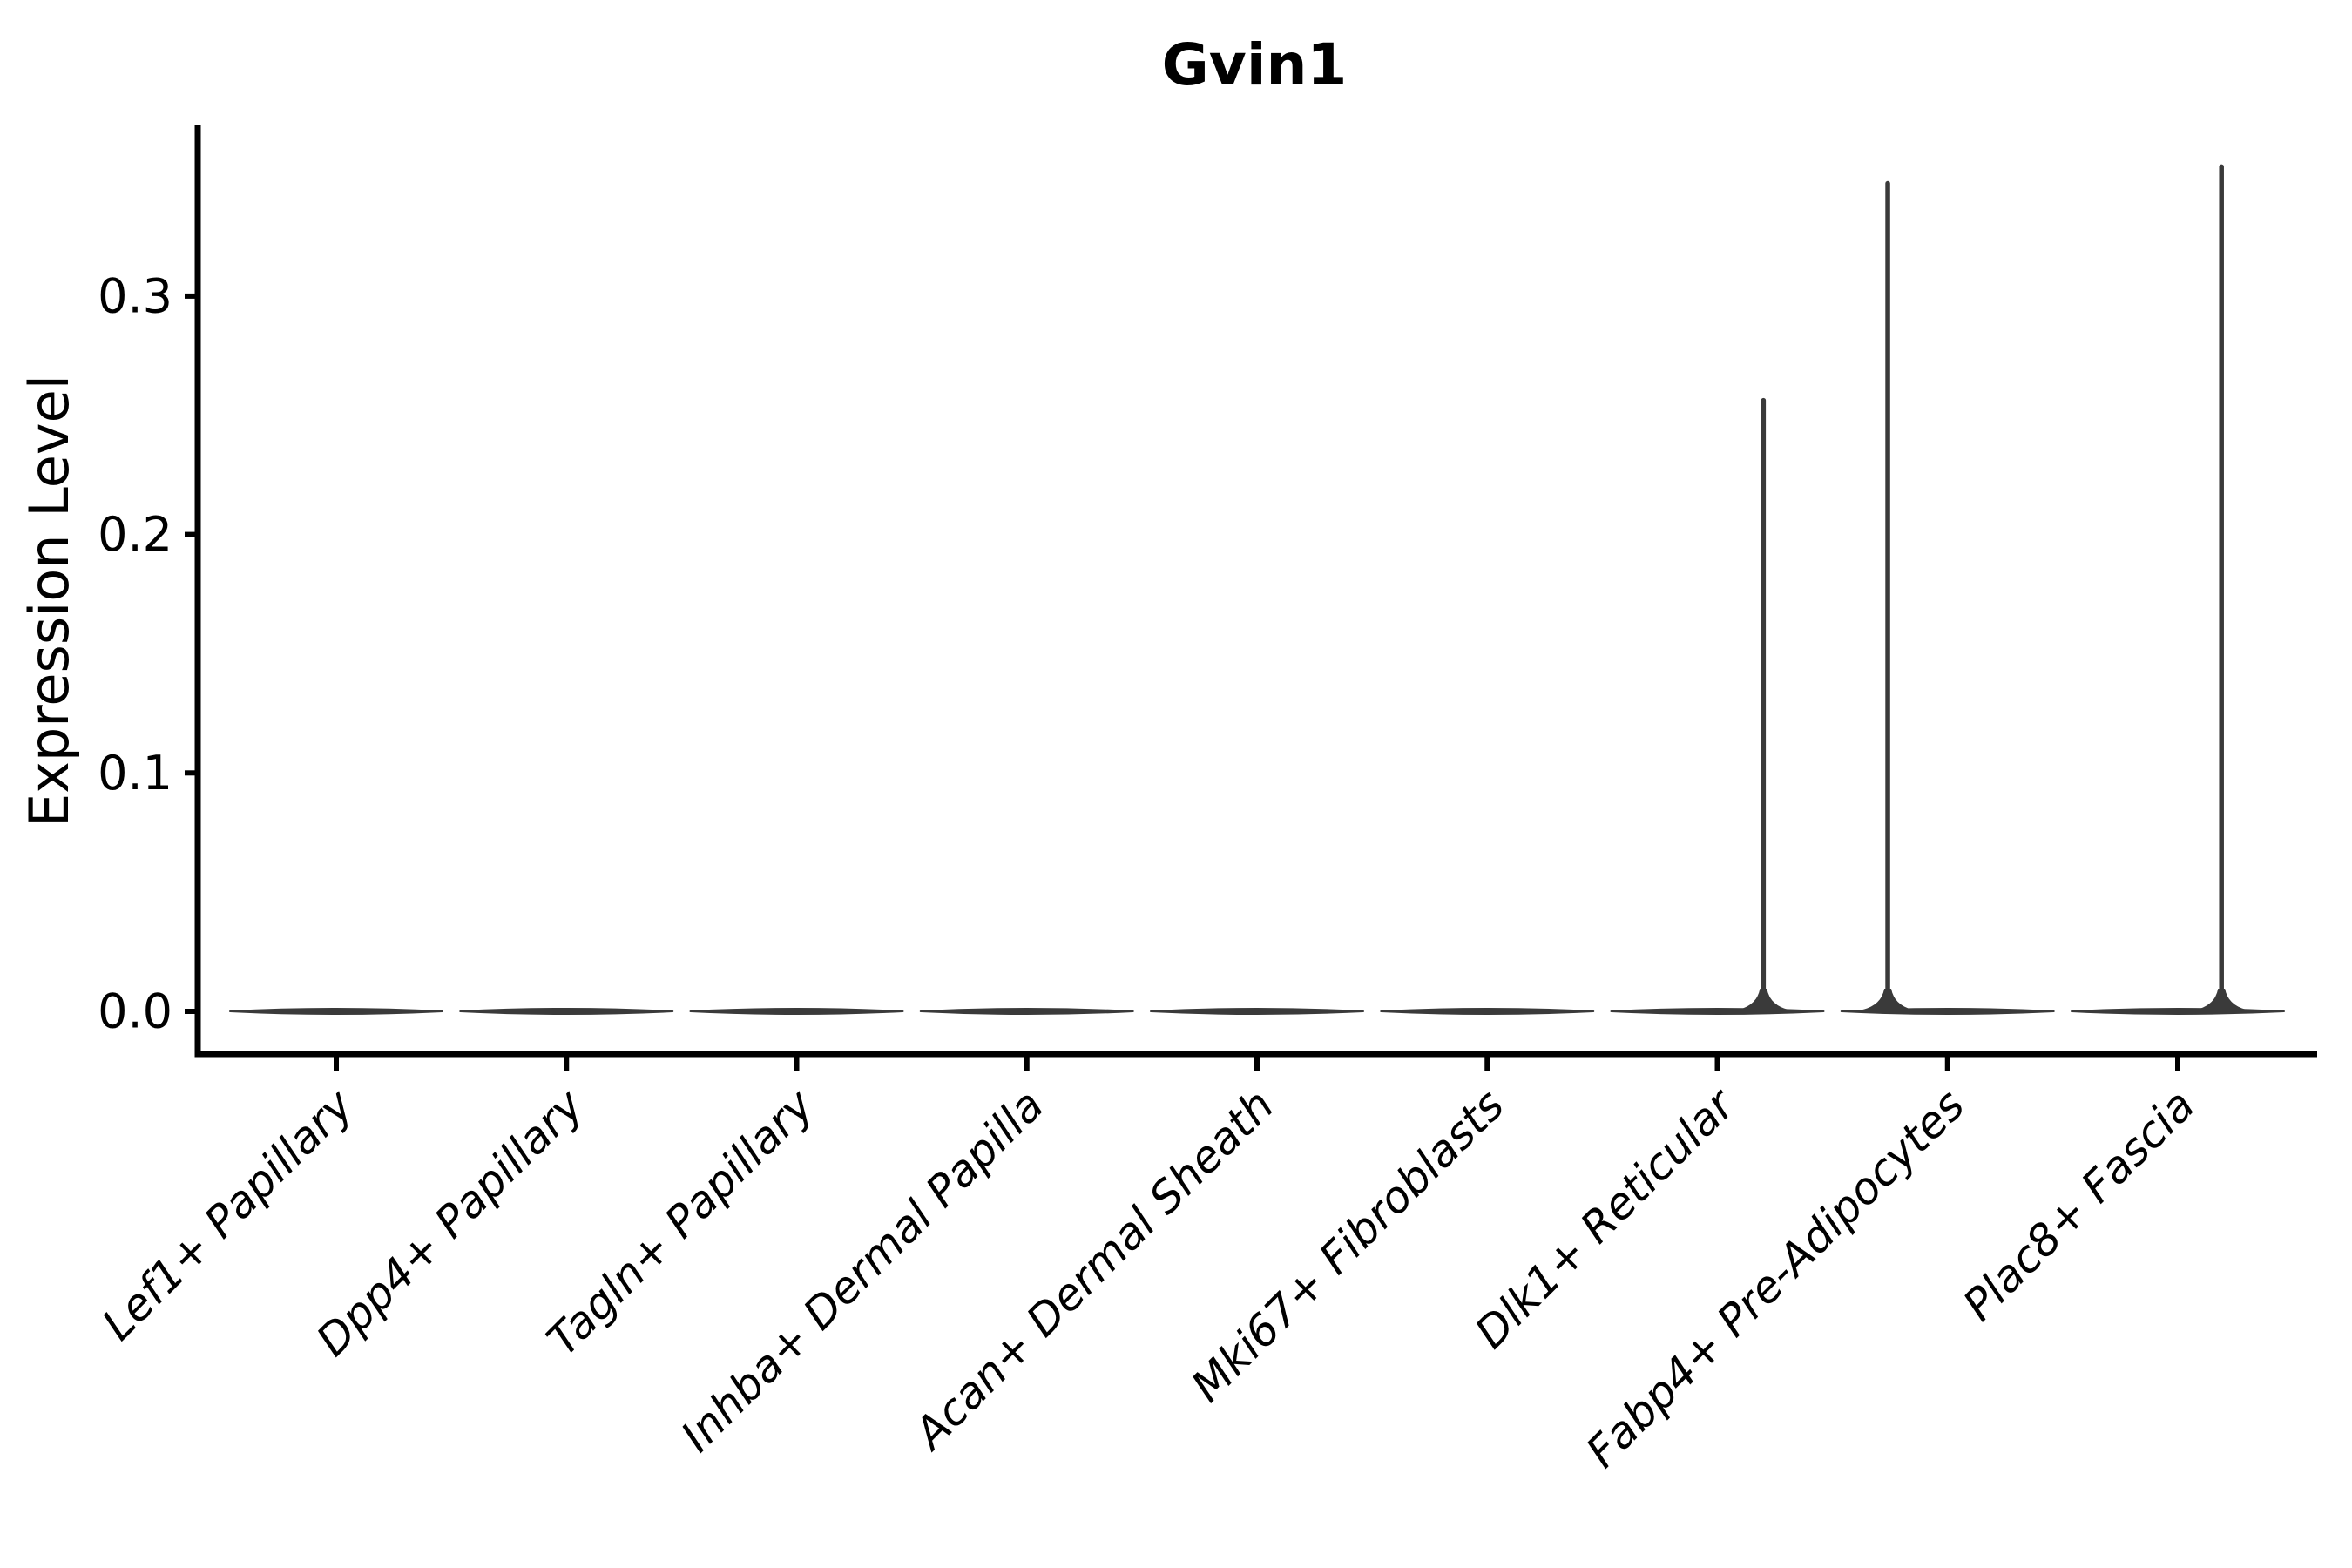 The width and height of the screenshot is (2352, 1568). I want to click on y-tick-label: 0.3, so click(135, 295).